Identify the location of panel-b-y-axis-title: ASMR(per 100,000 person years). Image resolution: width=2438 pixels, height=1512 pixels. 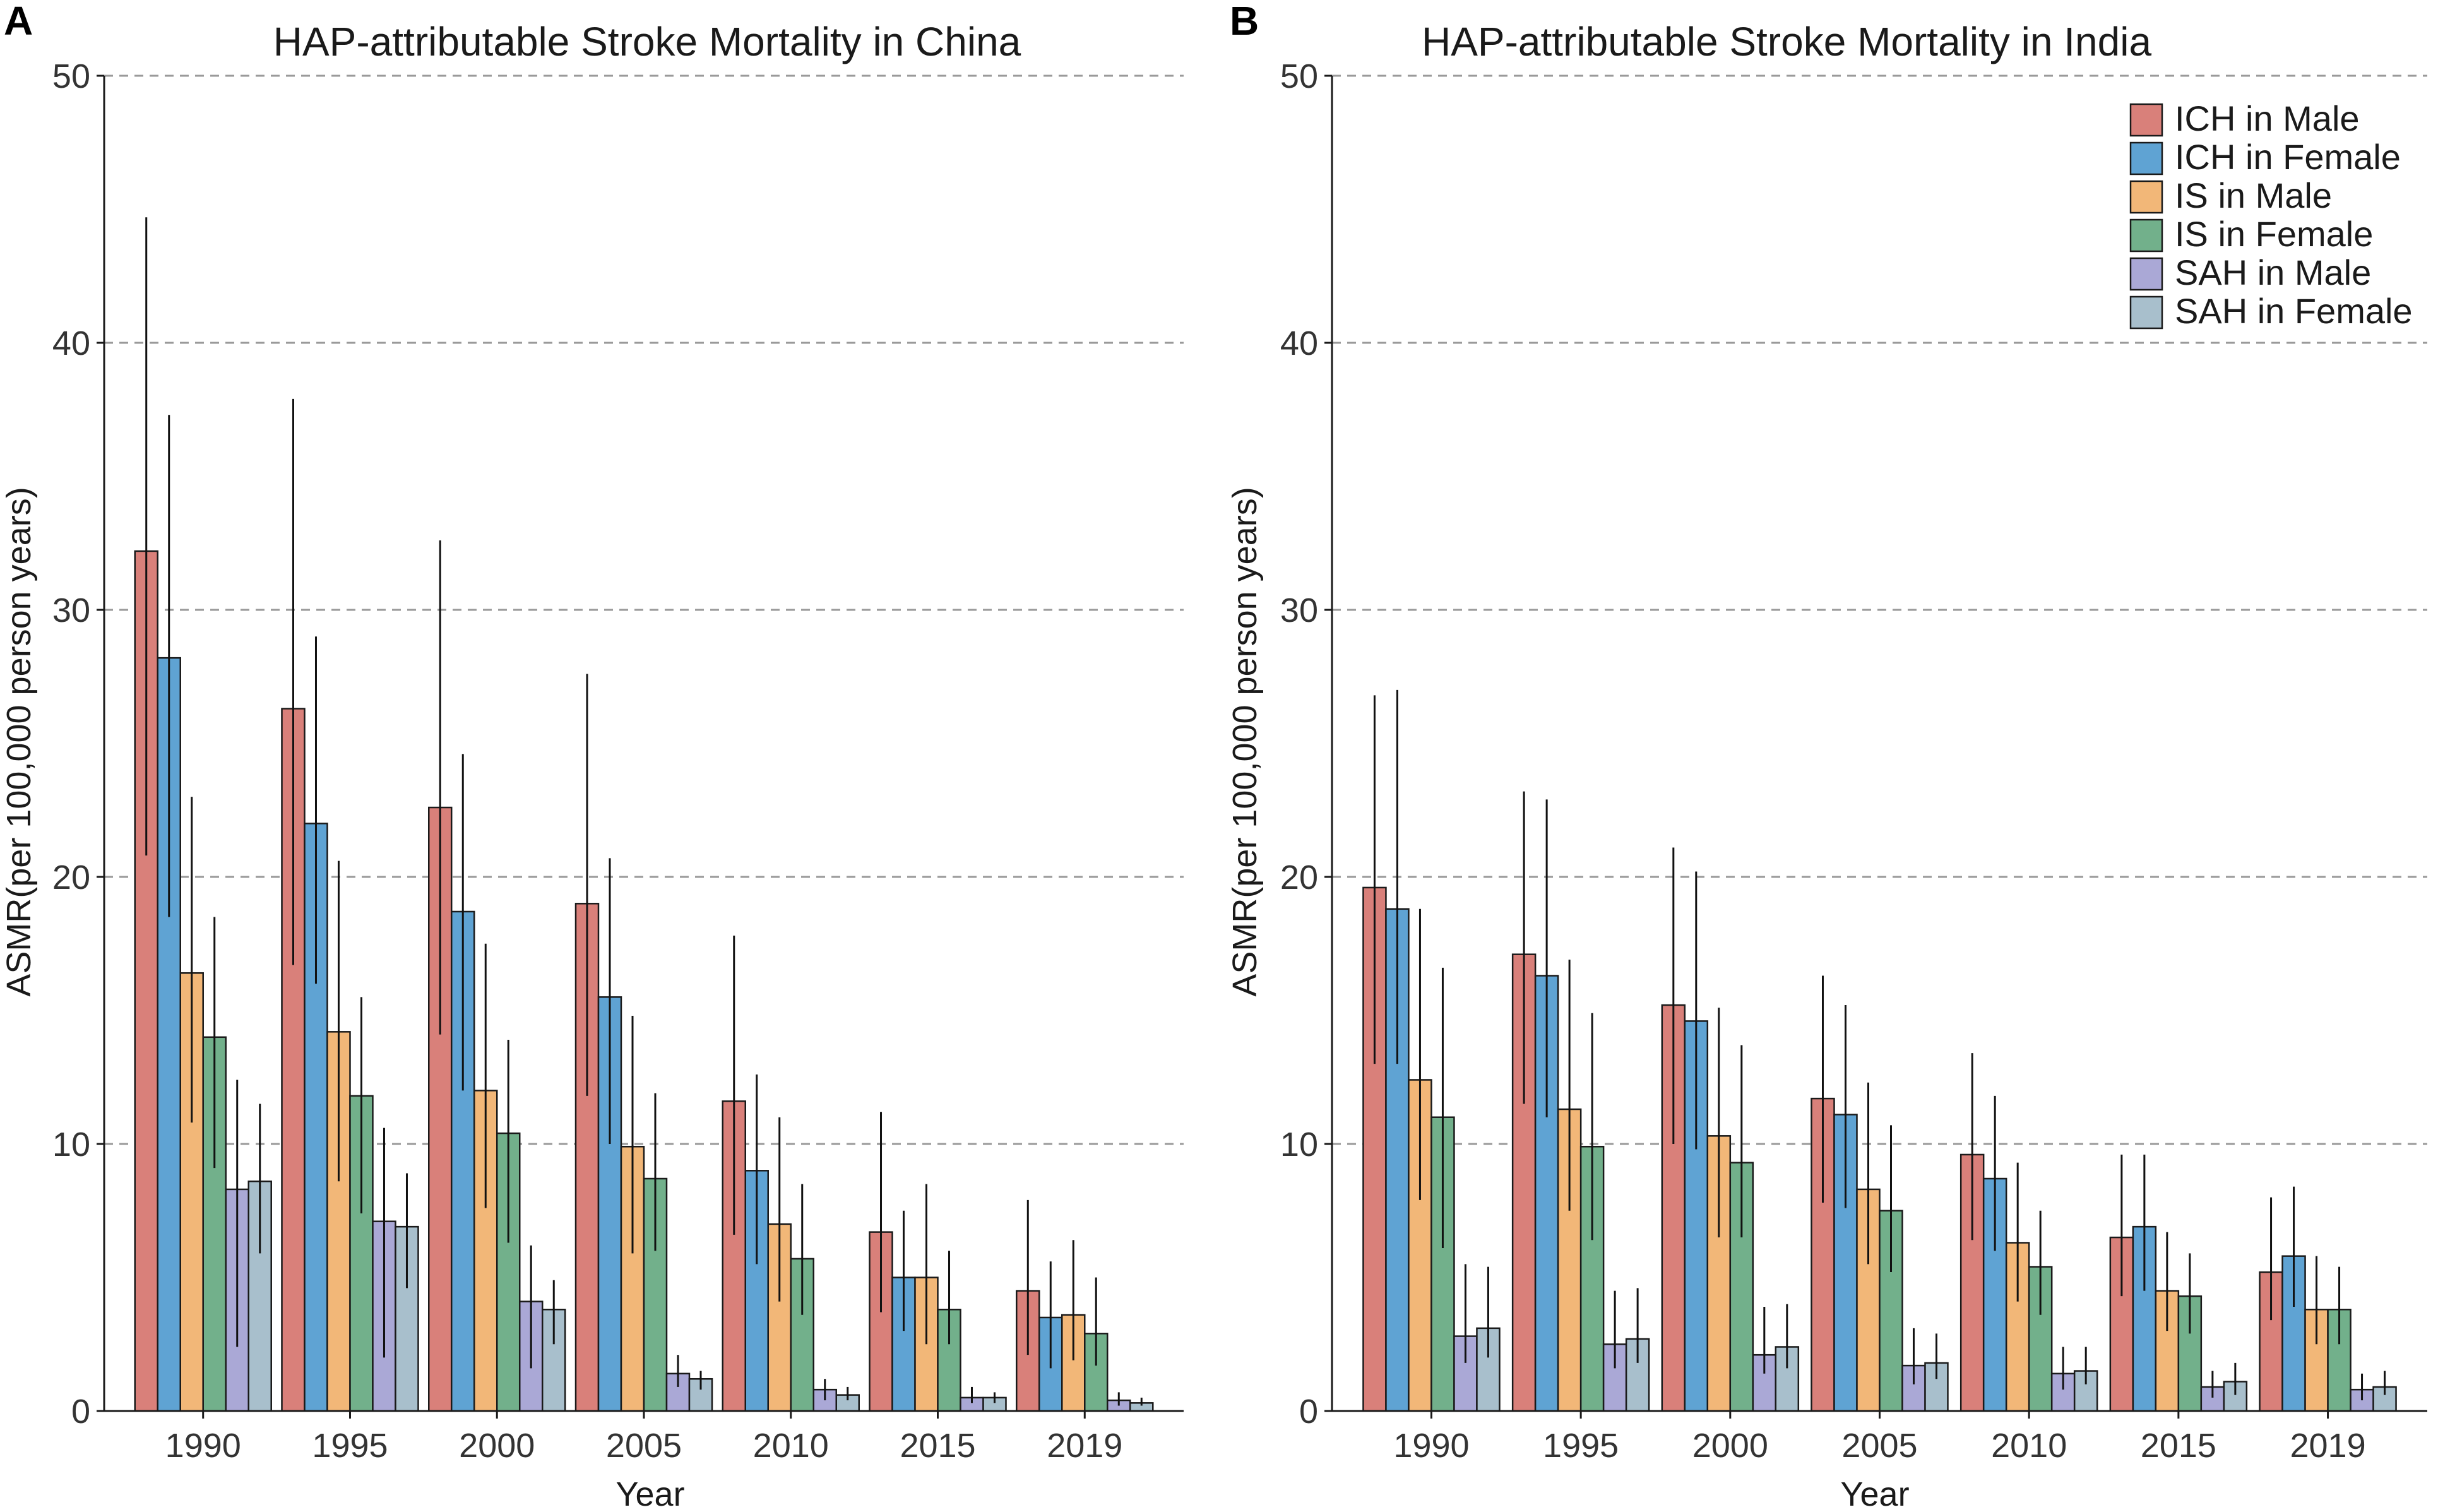
(1245, 741).